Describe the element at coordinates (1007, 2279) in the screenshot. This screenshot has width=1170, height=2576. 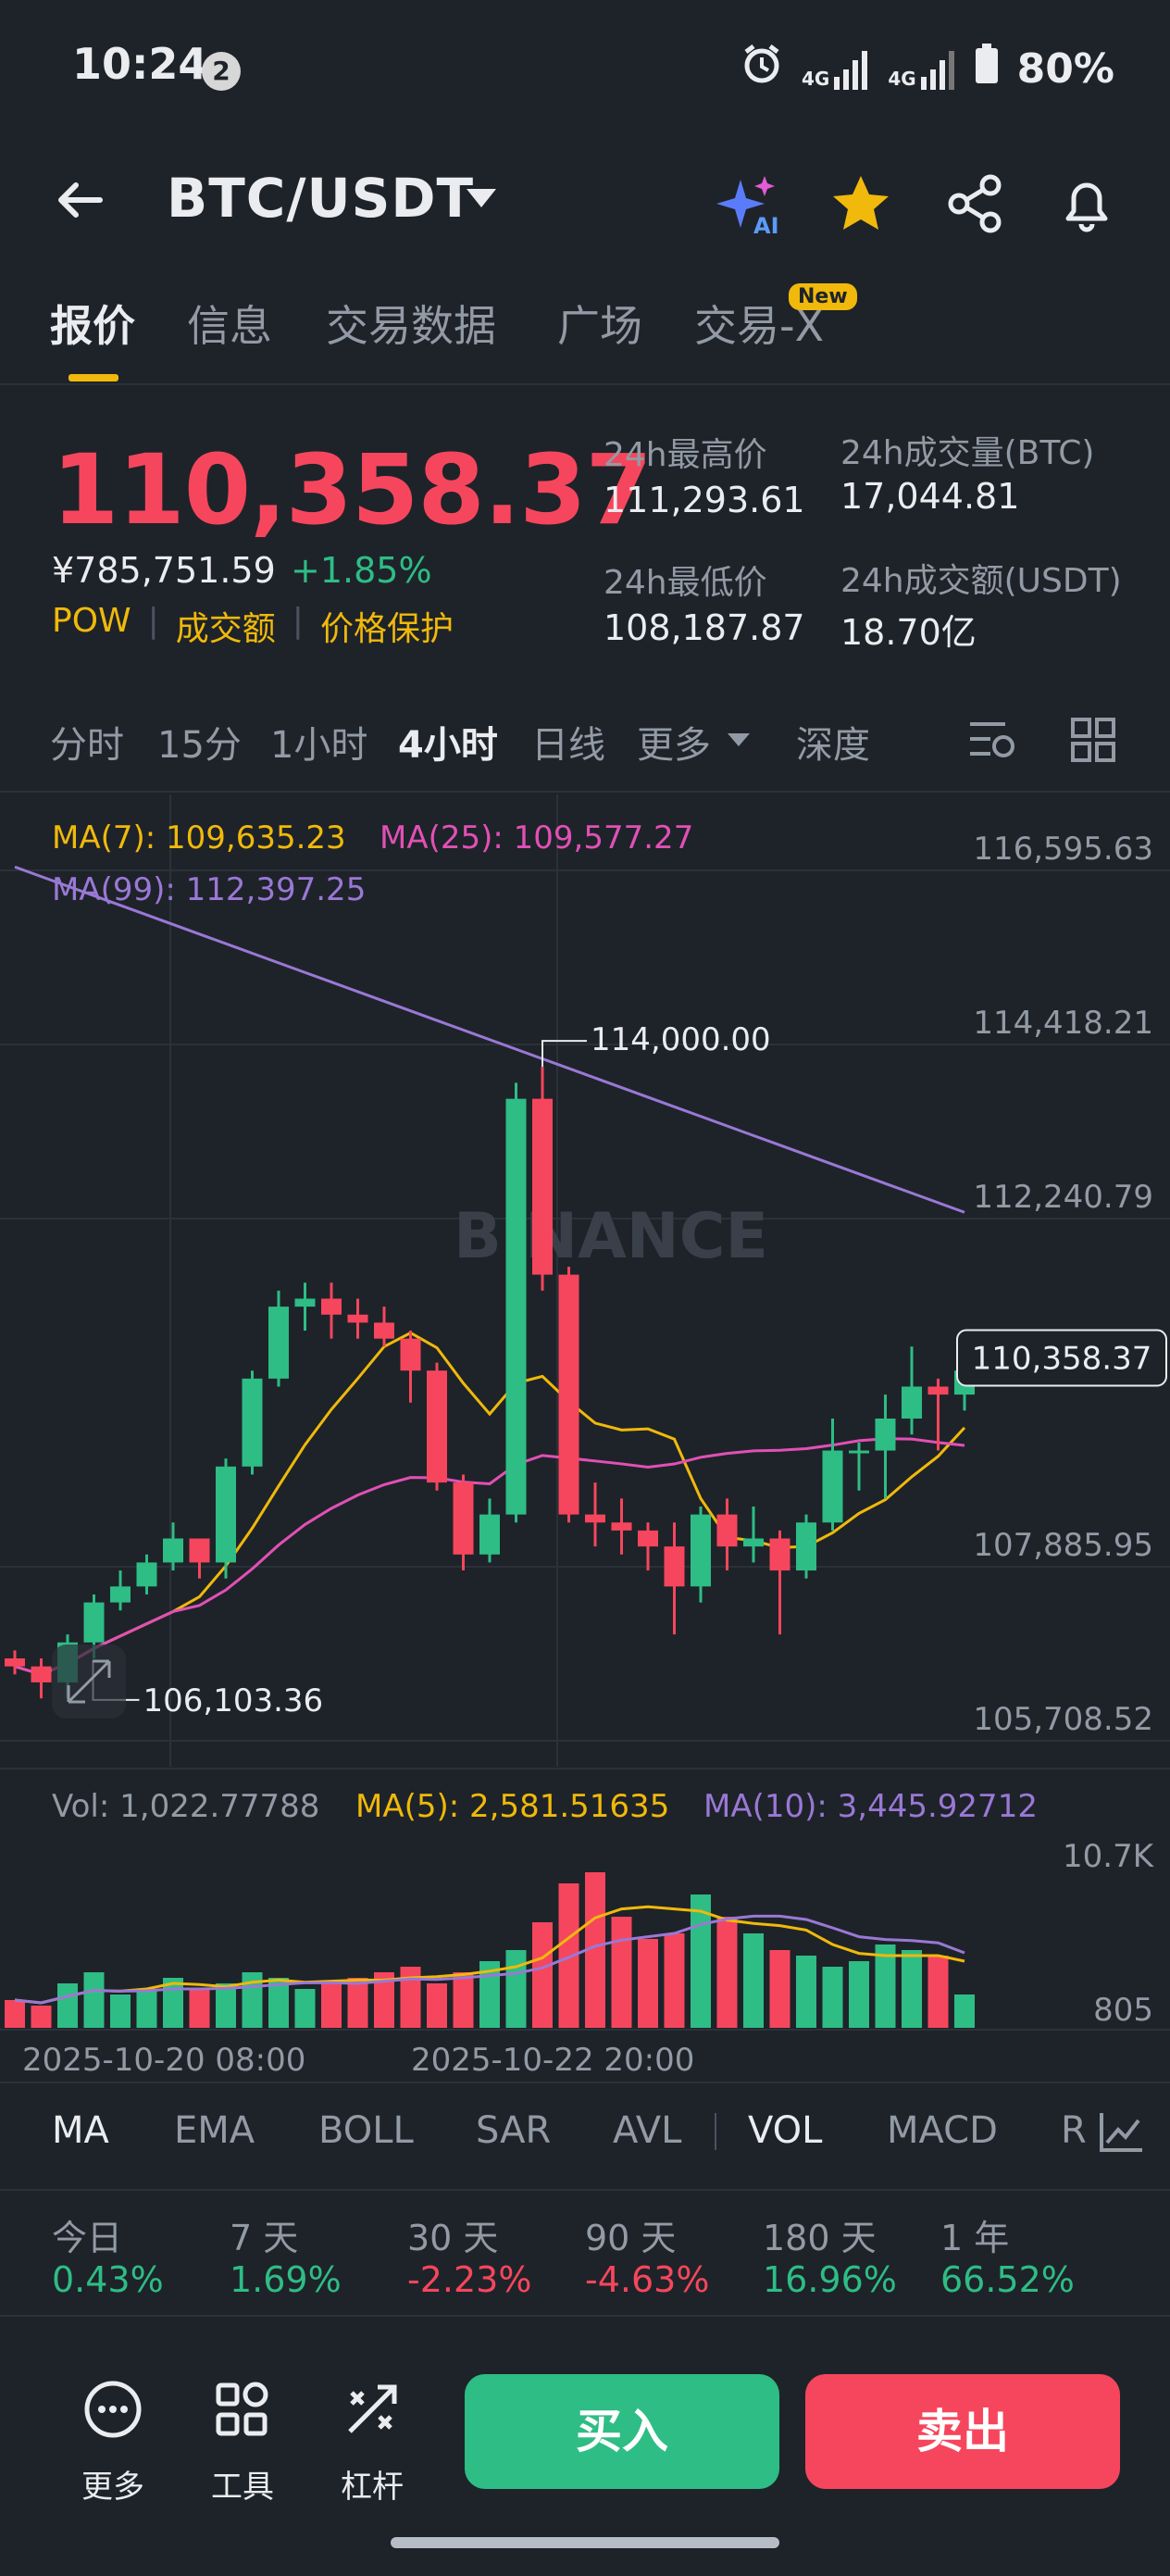
I see `perf-1y-value: 66.52%` at that location.